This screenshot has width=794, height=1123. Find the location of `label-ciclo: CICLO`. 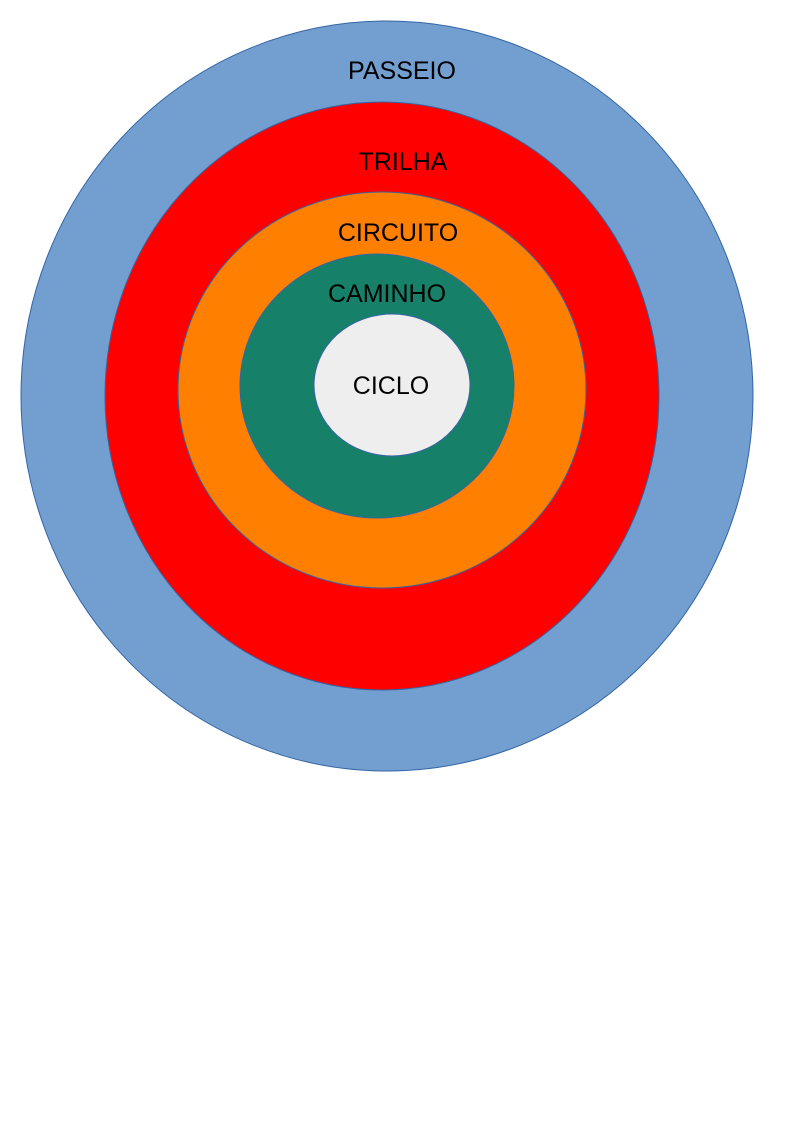

label-ciclo: CICLO is located at coordinates (391, 386).